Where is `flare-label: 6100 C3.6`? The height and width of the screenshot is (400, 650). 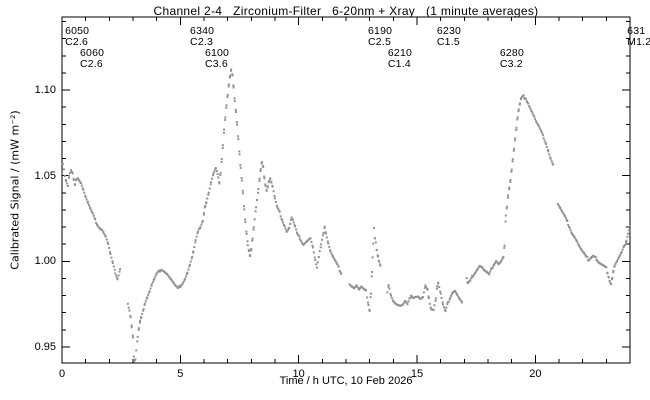 flare-label: 6100 C3.6 is located at coordinates (217, 59).